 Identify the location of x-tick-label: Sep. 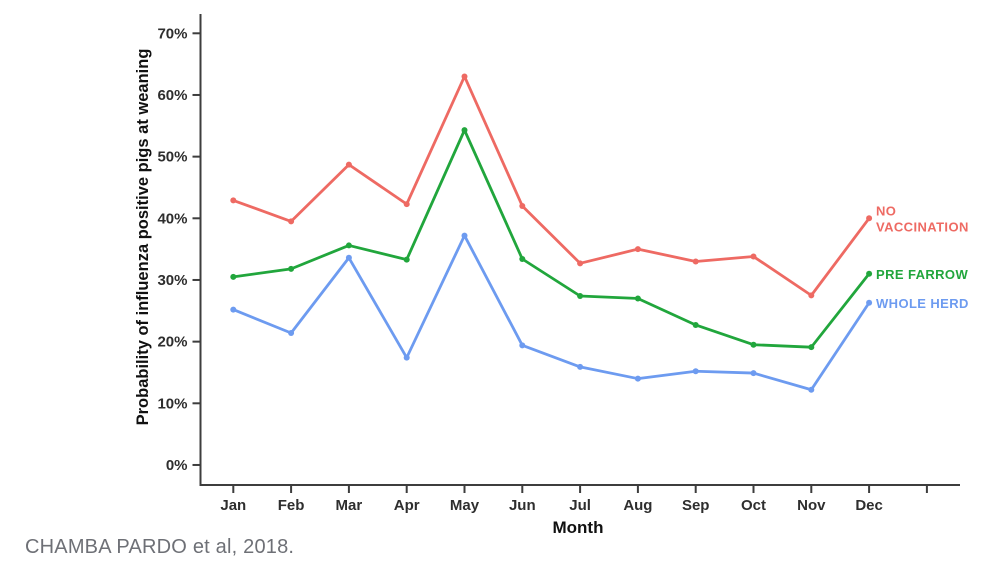
(696, 505).